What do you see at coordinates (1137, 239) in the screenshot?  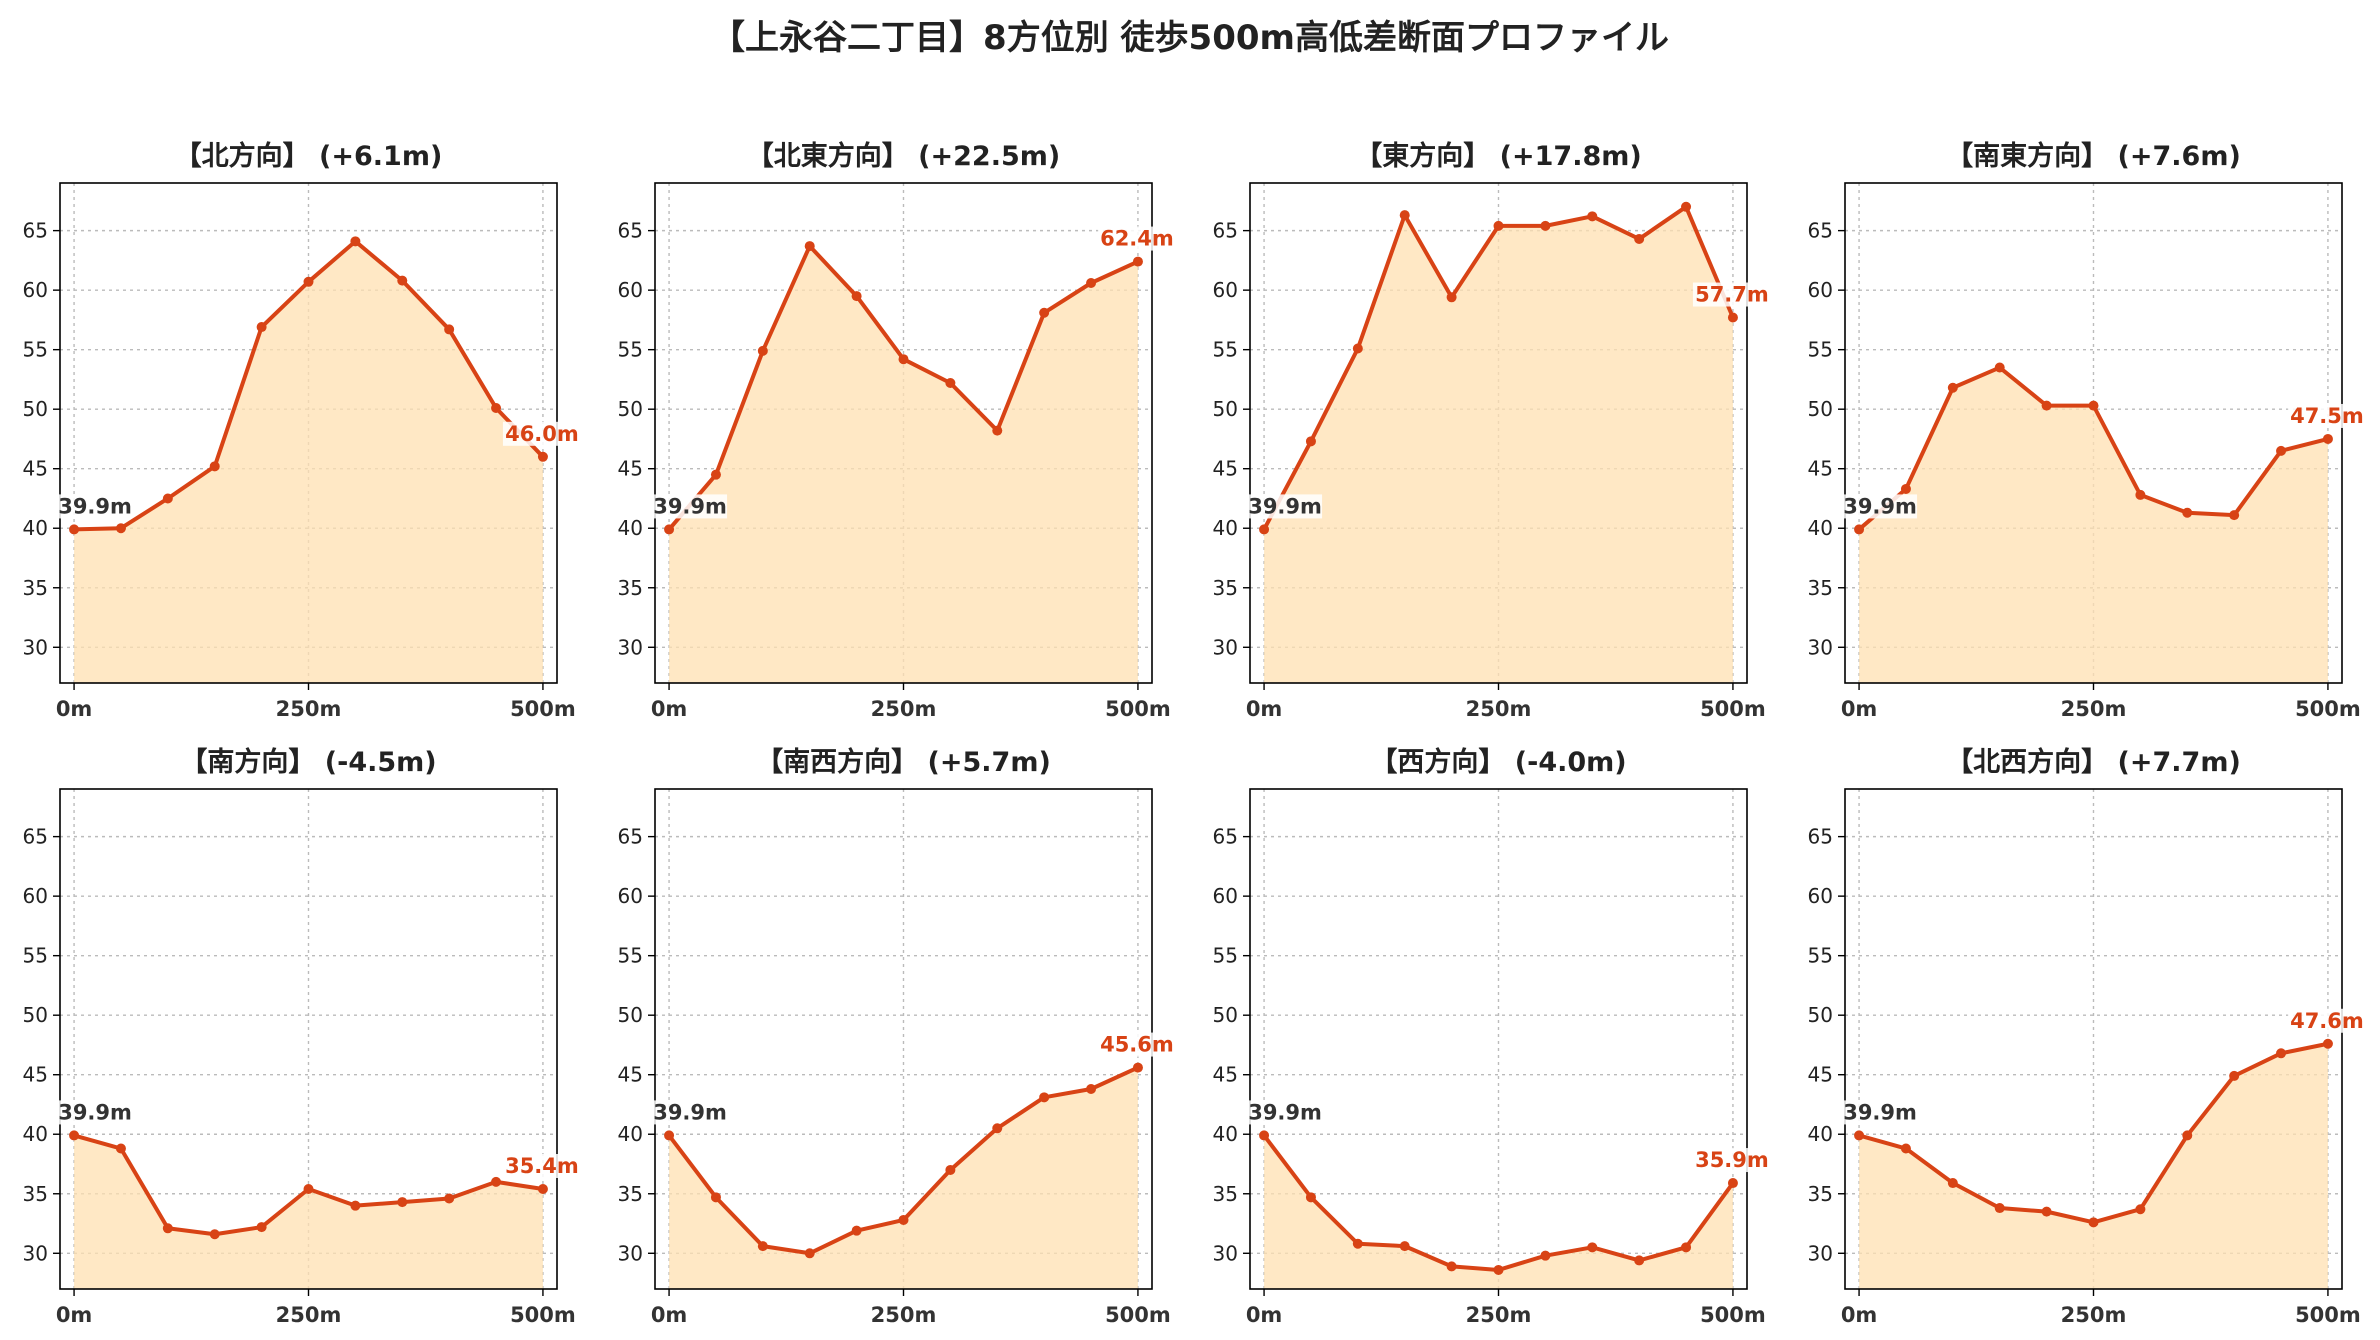 I see `end-elevation-label: 62.4m` at bounding box center [1137, 239].